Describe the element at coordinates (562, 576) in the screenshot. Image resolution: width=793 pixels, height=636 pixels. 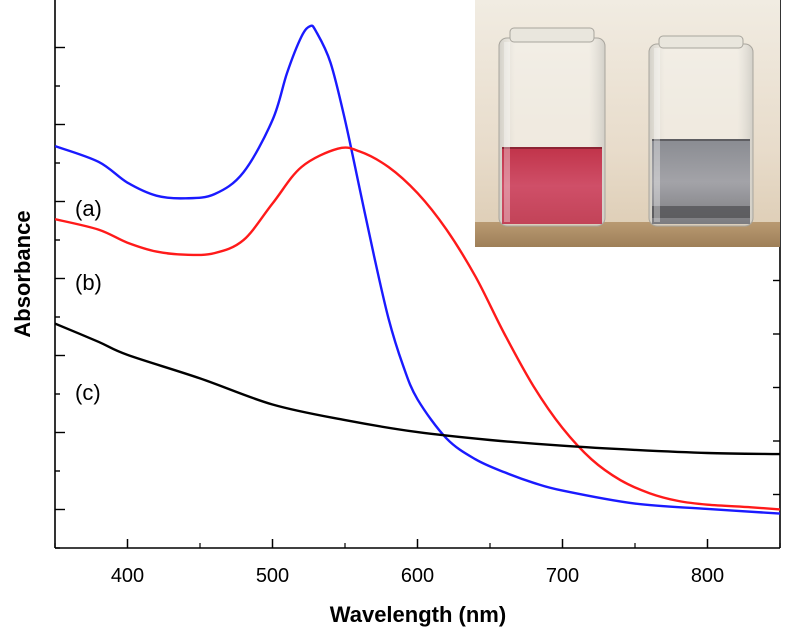
I see `x-tick-label-700: 700` at that location.